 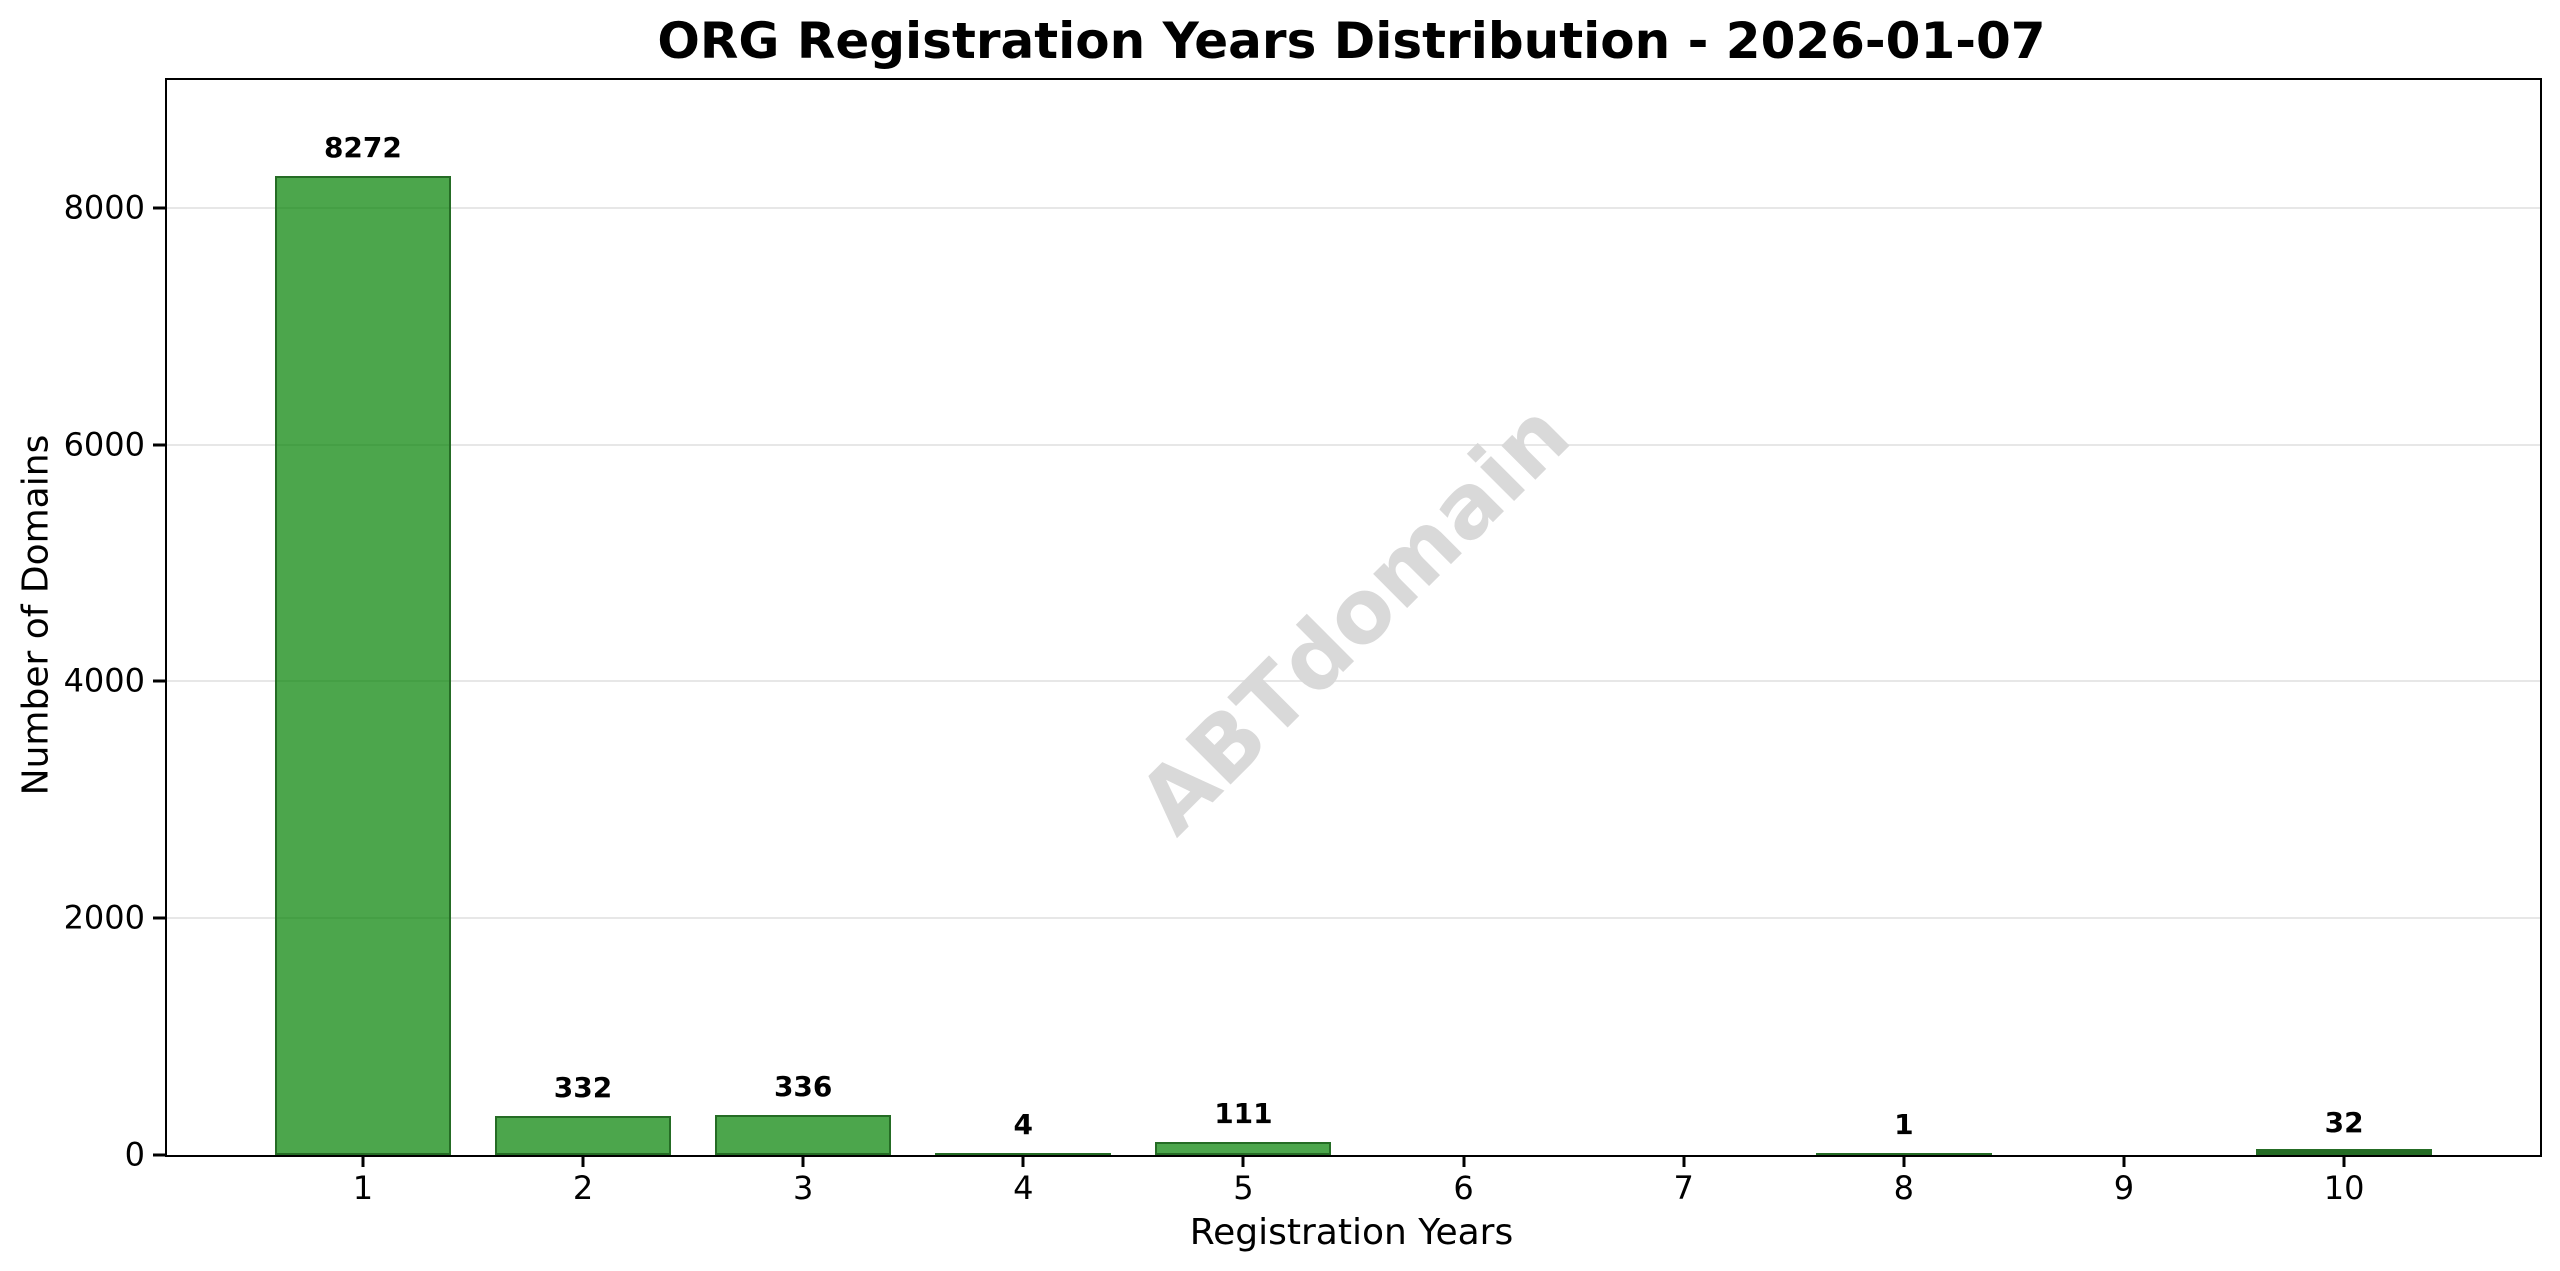 What do you see at coordinates (1463, 1188) in the screenshot?
I see `x-tick-label: 6` at bounding box center [1463, 1188].